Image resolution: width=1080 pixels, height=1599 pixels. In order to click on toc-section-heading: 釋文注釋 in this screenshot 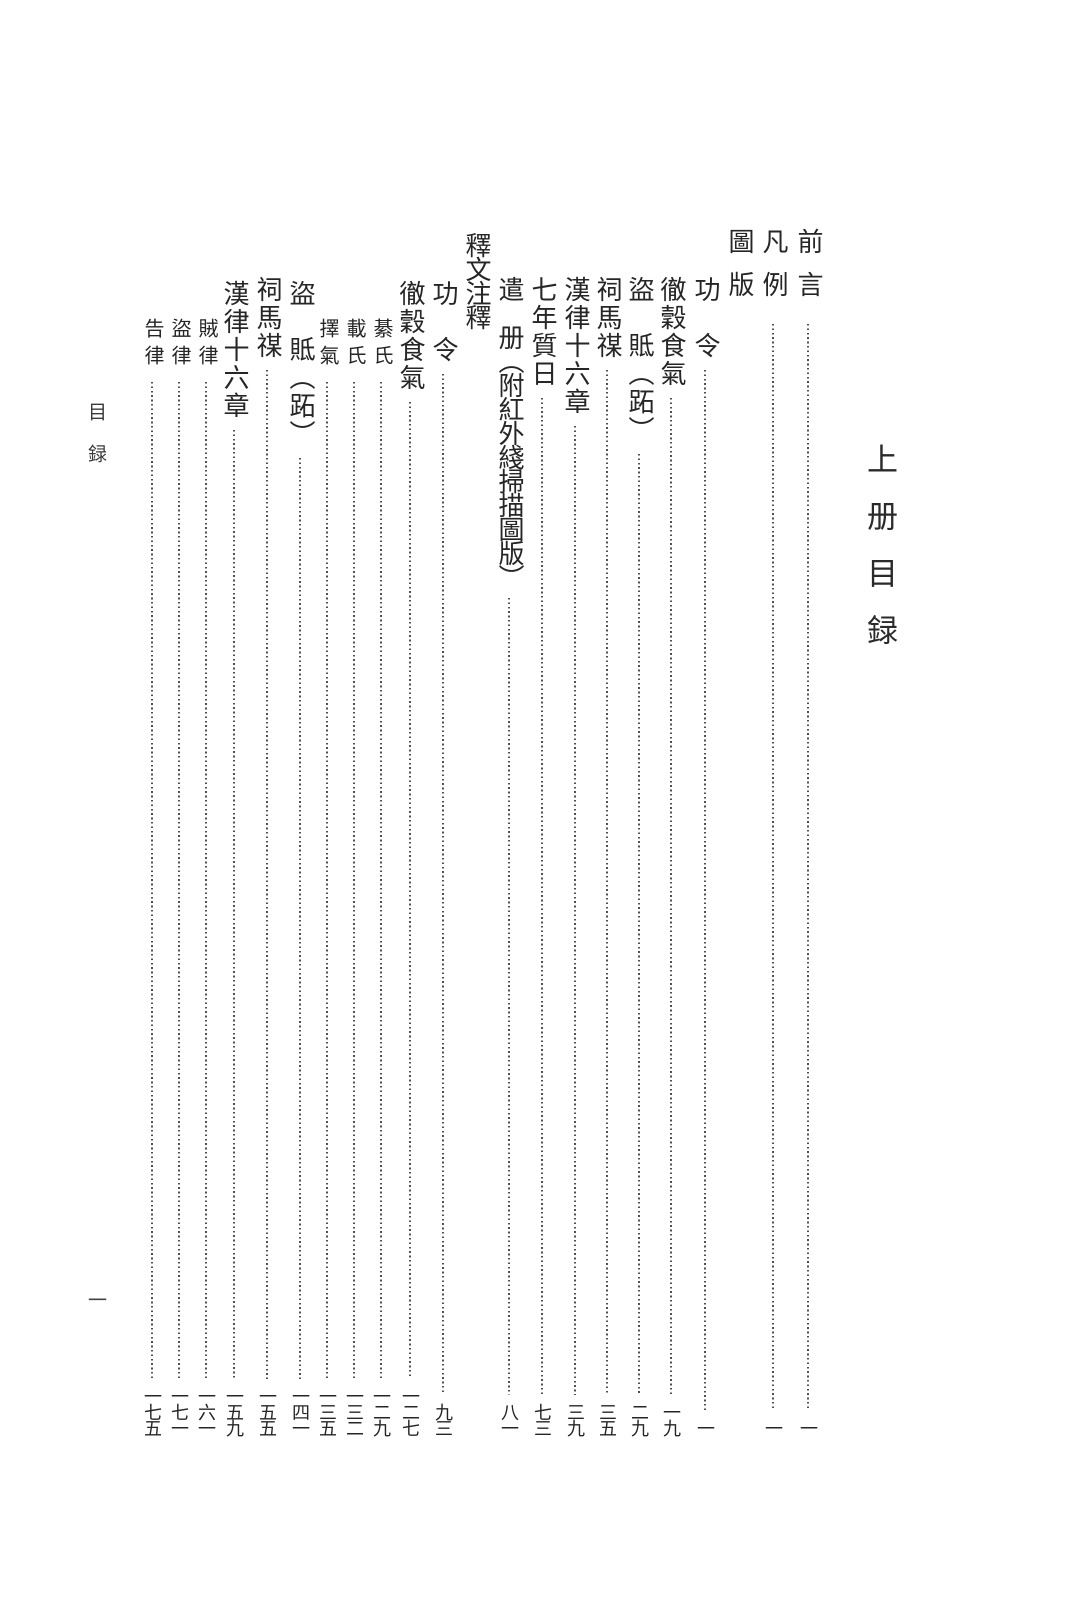, I will do `click(476, 280)`.